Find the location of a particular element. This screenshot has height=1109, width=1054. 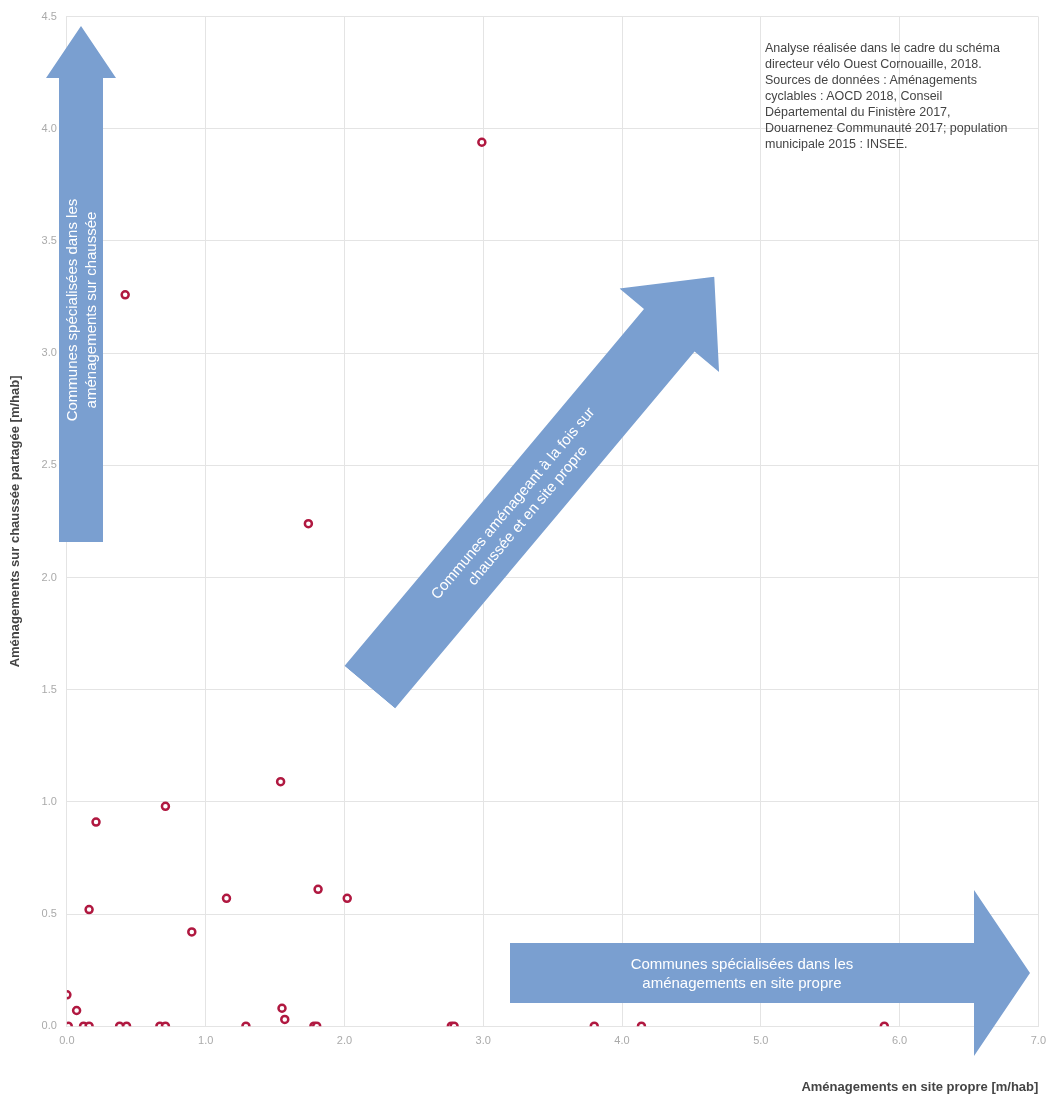

annotation: Analyse réalisée dans le cadre du schéma directeur vélo Ouest Cornouaille, 2018. Sources de données : Aménagements cyclables : AOCD 2018, Conseil Départemental du Finistère 2017, Douarnenez Communauté 2017; population municipale 2015 : INSEE. is located at coordinates (887, 96).